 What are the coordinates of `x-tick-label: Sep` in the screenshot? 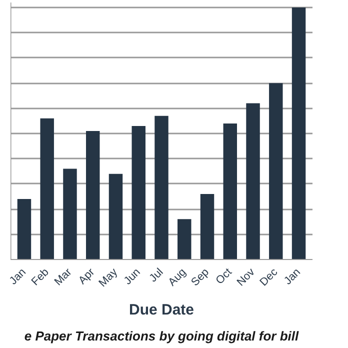 It's located at (200, 277).